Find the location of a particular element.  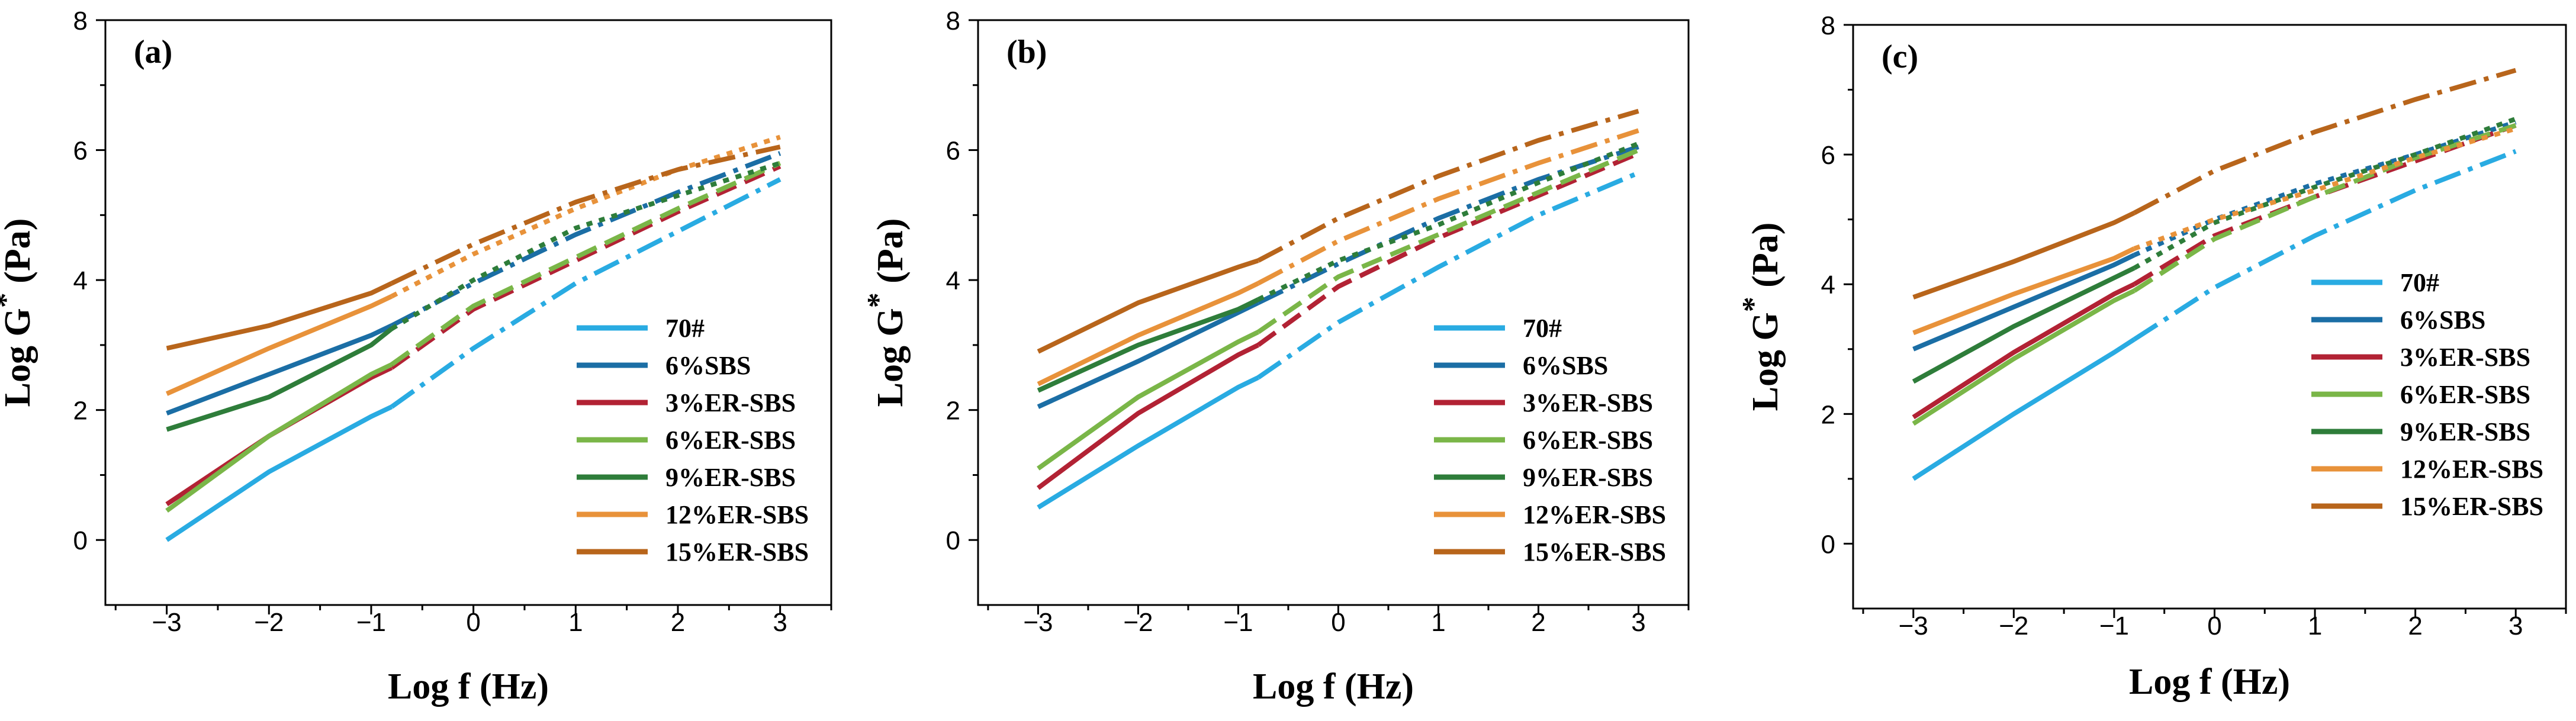

x-tick-label: 3 is located at coordinates (780, 622).